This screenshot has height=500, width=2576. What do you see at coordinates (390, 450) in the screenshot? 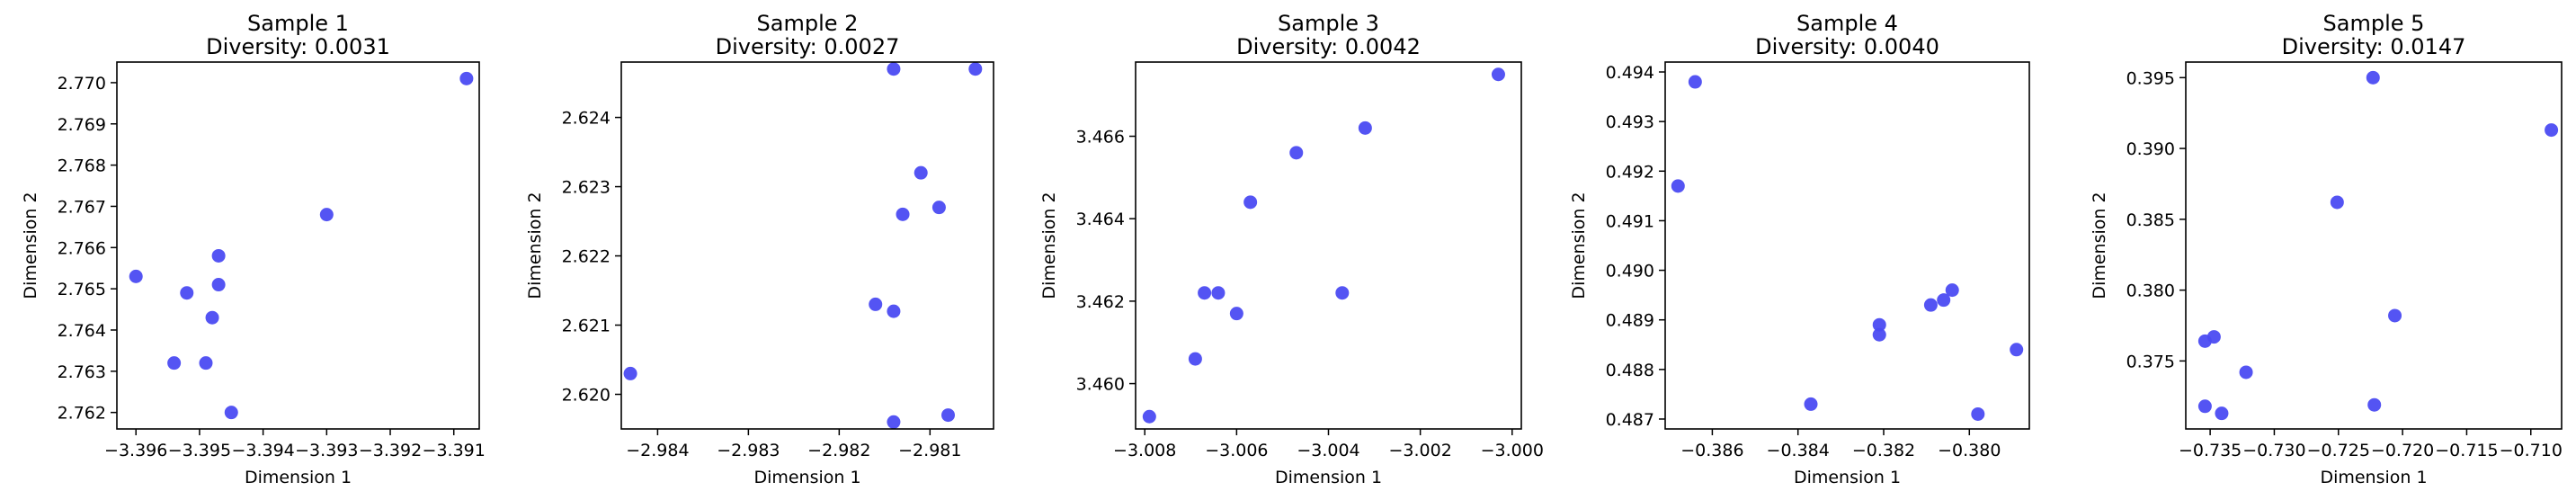
I see `chart-1-xtick-label: −3.392` at bounding box center [390, 450].